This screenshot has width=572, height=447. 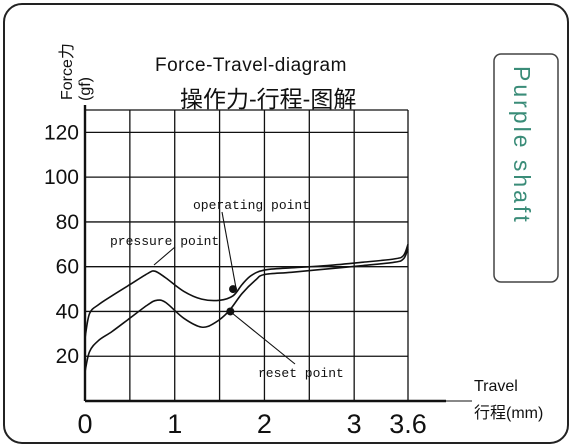 I want to click on y-axis-label-line1: Force力, so click(x=67, y=71).